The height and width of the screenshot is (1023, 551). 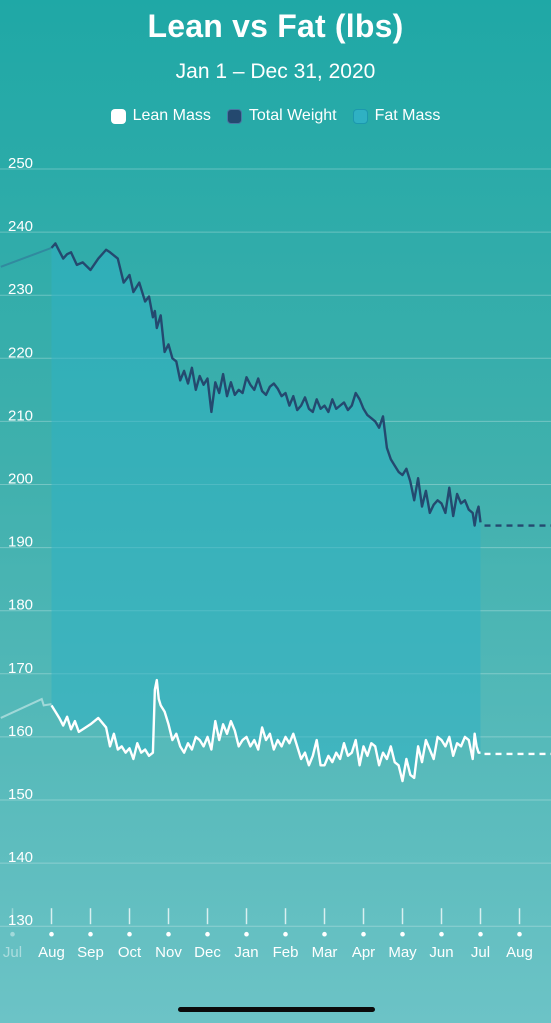 I want to click on x-tick-label: Mar, so click(x=325, y=952).